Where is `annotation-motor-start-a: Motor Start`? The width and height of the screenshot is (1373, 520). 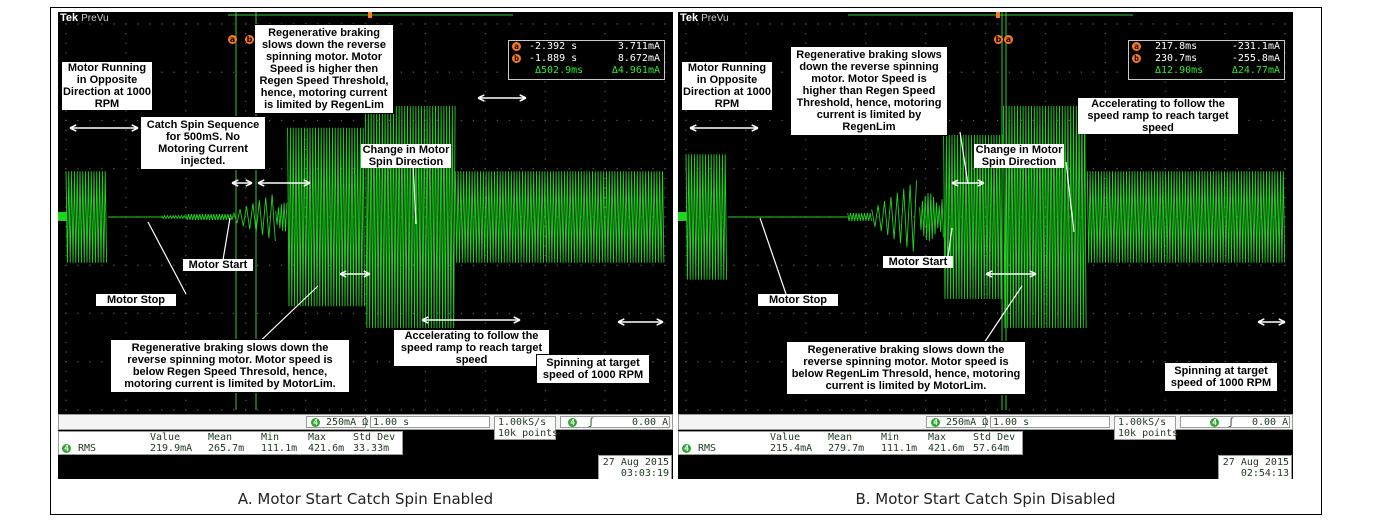
annotation-motor-start-a: Motor Start is located at coordinates (218, 265).